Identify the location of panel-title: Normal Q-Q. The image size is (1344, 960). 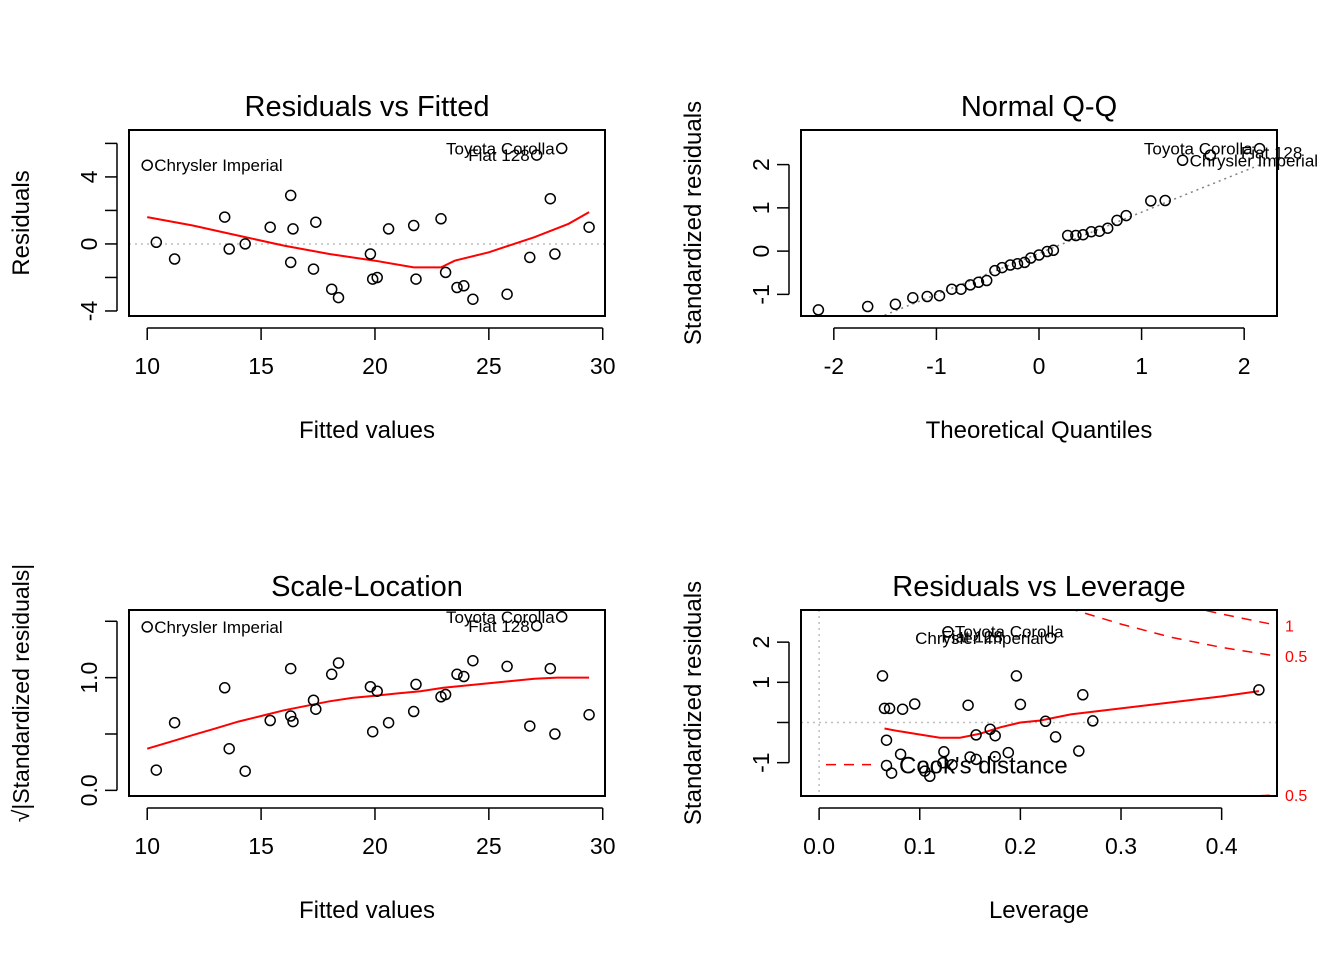
(1039, 107).